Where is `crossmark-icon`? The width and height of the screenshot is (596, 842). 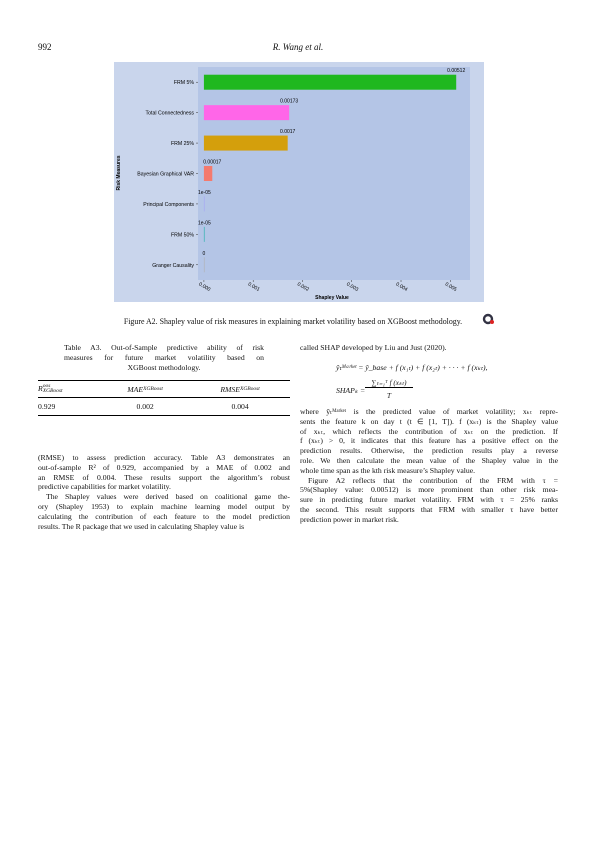
crossmark-icon is located at coordinates (488, 319).